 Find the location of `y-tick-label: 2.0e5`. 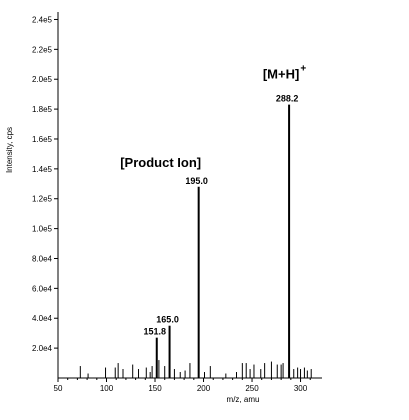

y-tick-label: 2.0e5 is located at coordinates (42, 79).